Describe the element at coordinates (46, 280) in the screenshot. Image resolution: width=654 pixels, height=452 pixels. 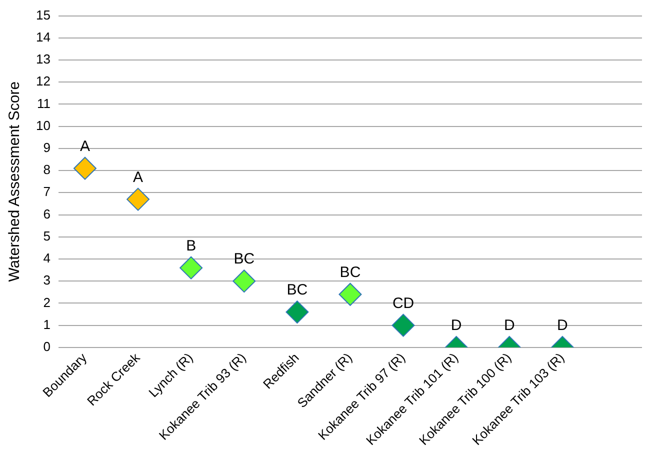
I see `y-tick-label: 3` at that location.